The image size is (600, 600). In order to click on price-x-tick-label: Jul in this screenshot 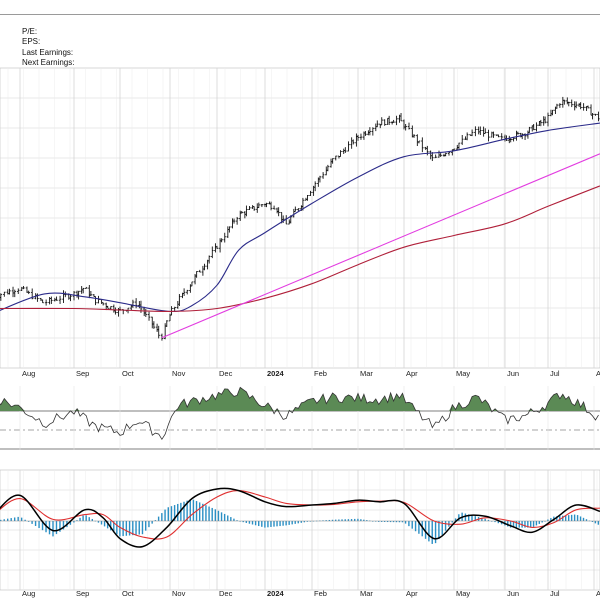, I will do `click(555, 373)`.